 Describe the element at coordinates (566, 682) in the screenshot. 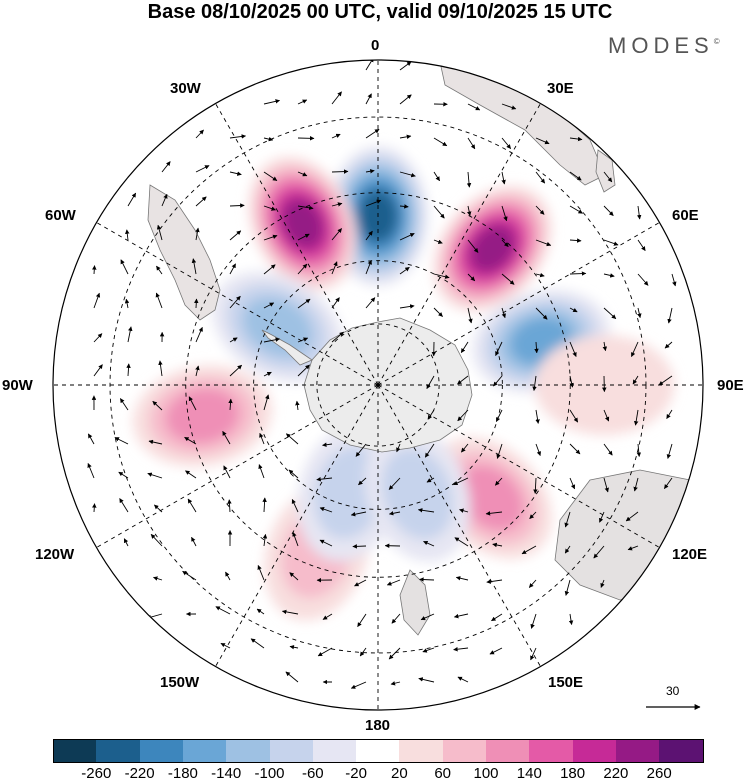

I see `lon-label-150e: 150E` at that location.